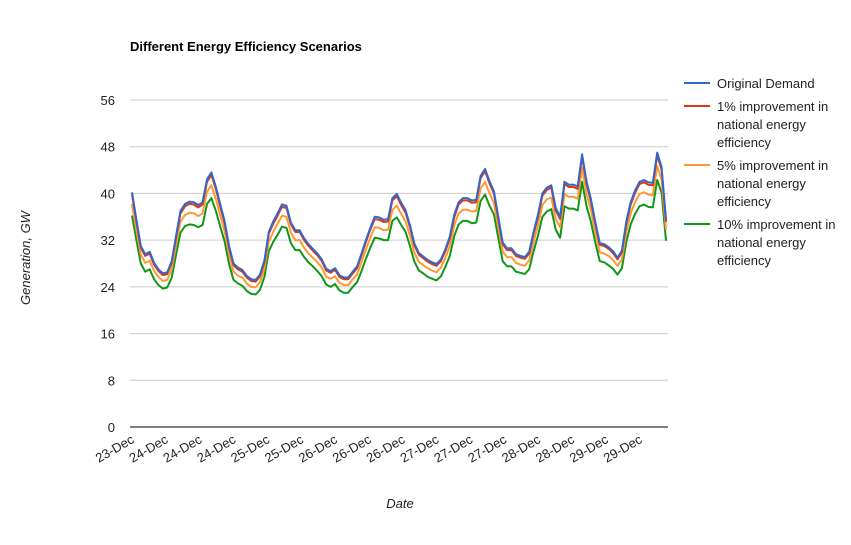 The image size is (851, 545). What do you see at coordinates (399, 503) in the screenshot?
I see `x-axis-label: Date` at bounding box center [399, 503].